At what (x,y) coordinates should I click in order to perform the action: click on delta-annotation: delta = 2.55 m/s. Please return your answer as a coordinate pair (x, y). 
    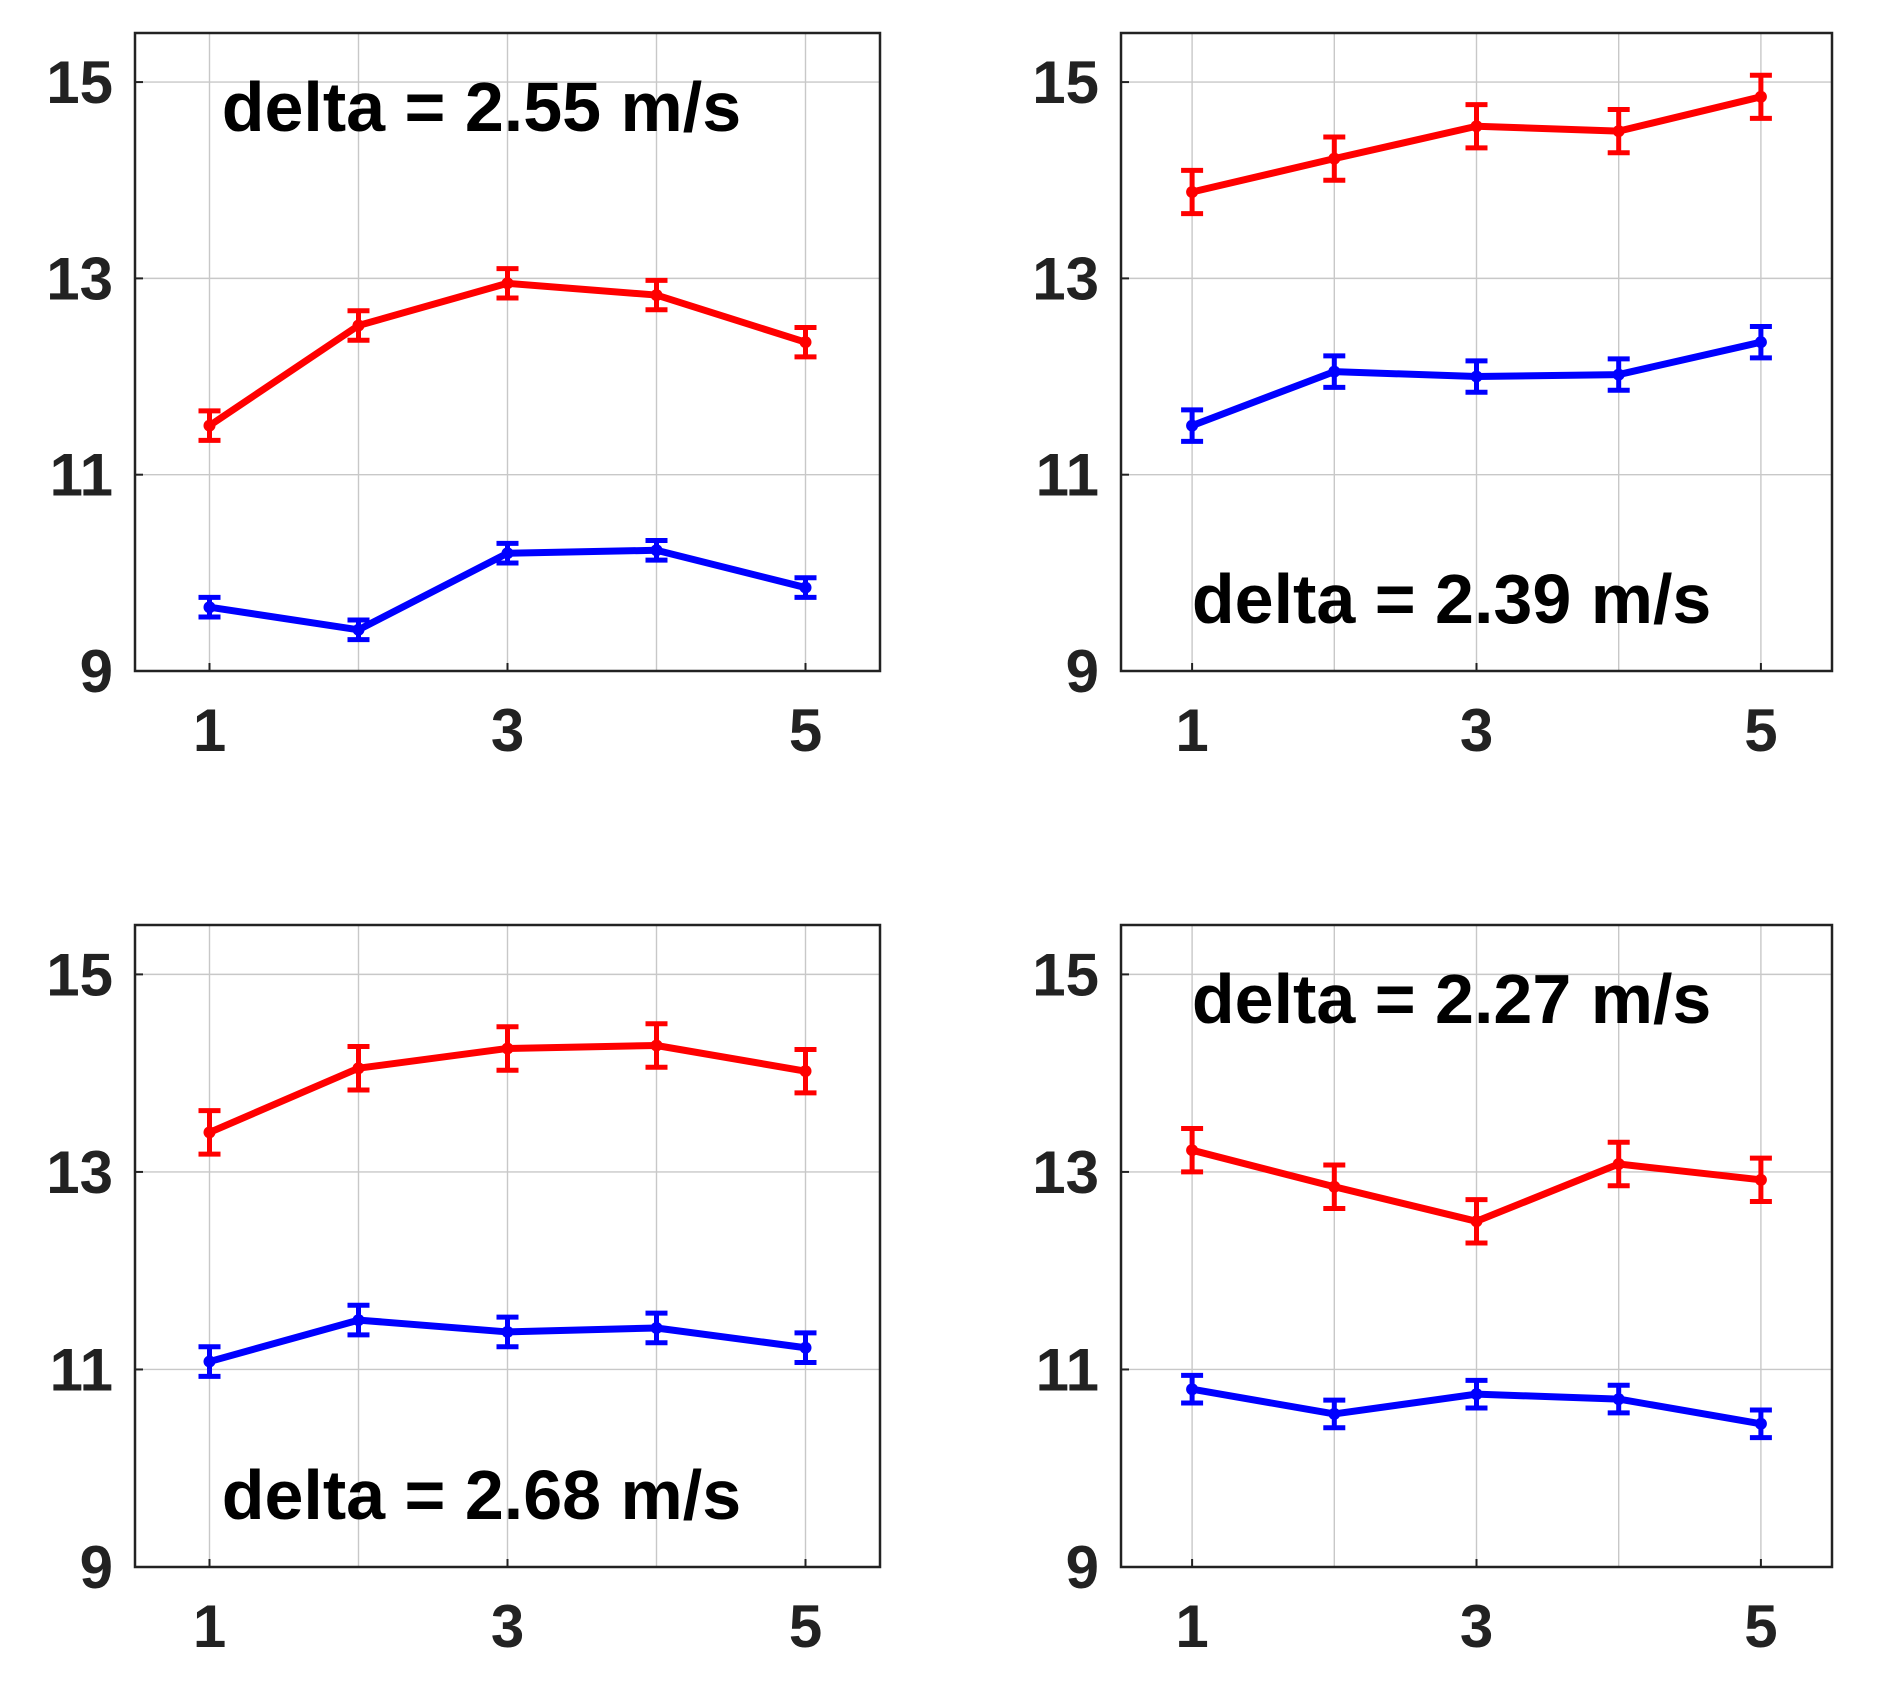
    Looking at the image, I should click on (481, 107).